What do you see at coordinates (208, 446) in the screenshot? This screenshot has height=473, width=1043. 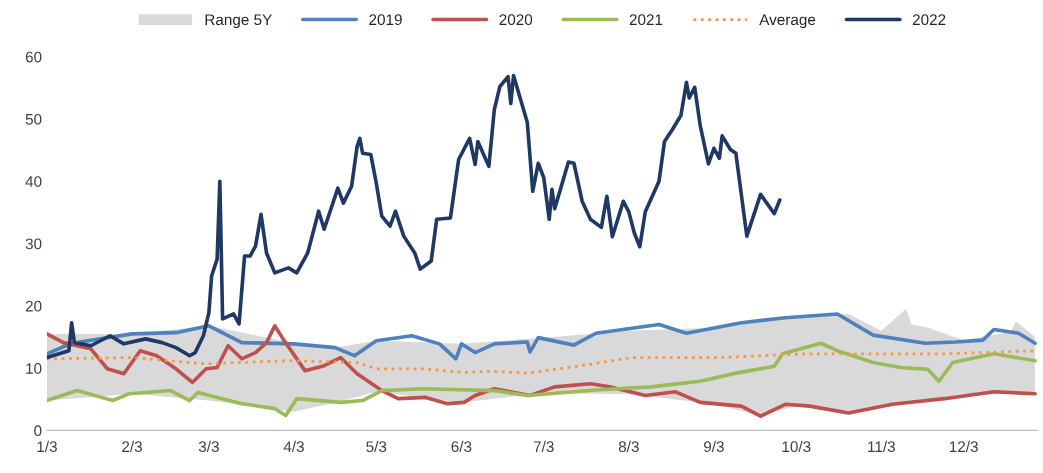 I see `x-tick-label: 3/3` at bounding box center [208, 446].